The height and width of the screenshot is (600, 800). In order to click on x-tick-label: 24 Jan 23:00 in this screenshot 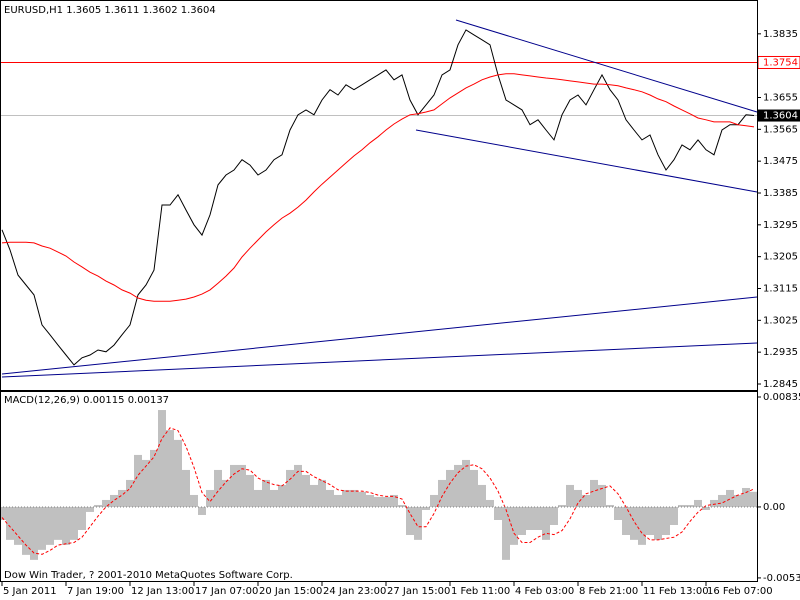, I will do `click(354, 591)`.